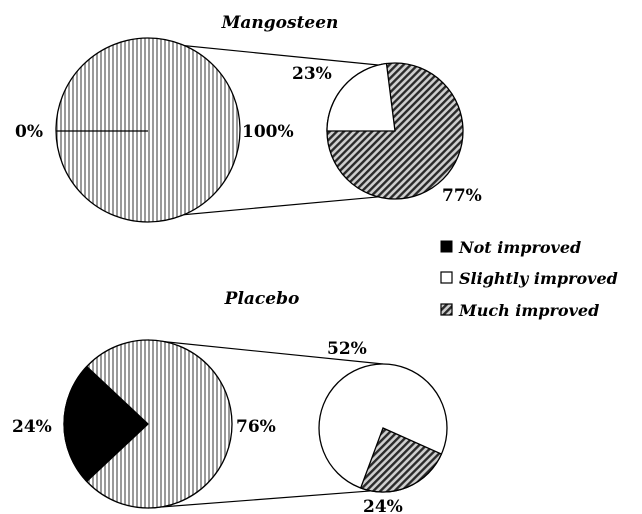 The image size is (642, 514). I want to click on pie-slice-not-improved, so click(106, 424).